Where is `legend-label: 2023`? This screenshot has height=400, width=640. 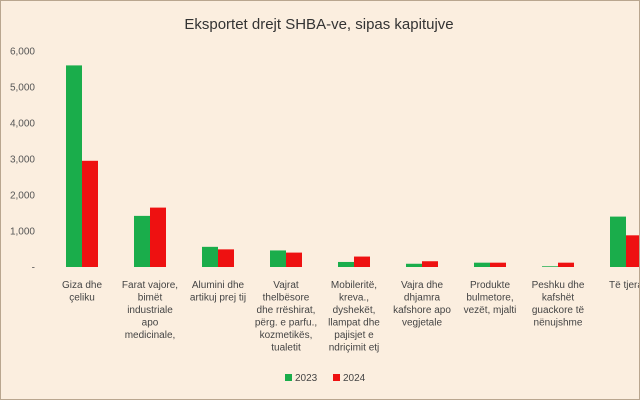
legend-label: 2023 is located at coordinates (306, 378).